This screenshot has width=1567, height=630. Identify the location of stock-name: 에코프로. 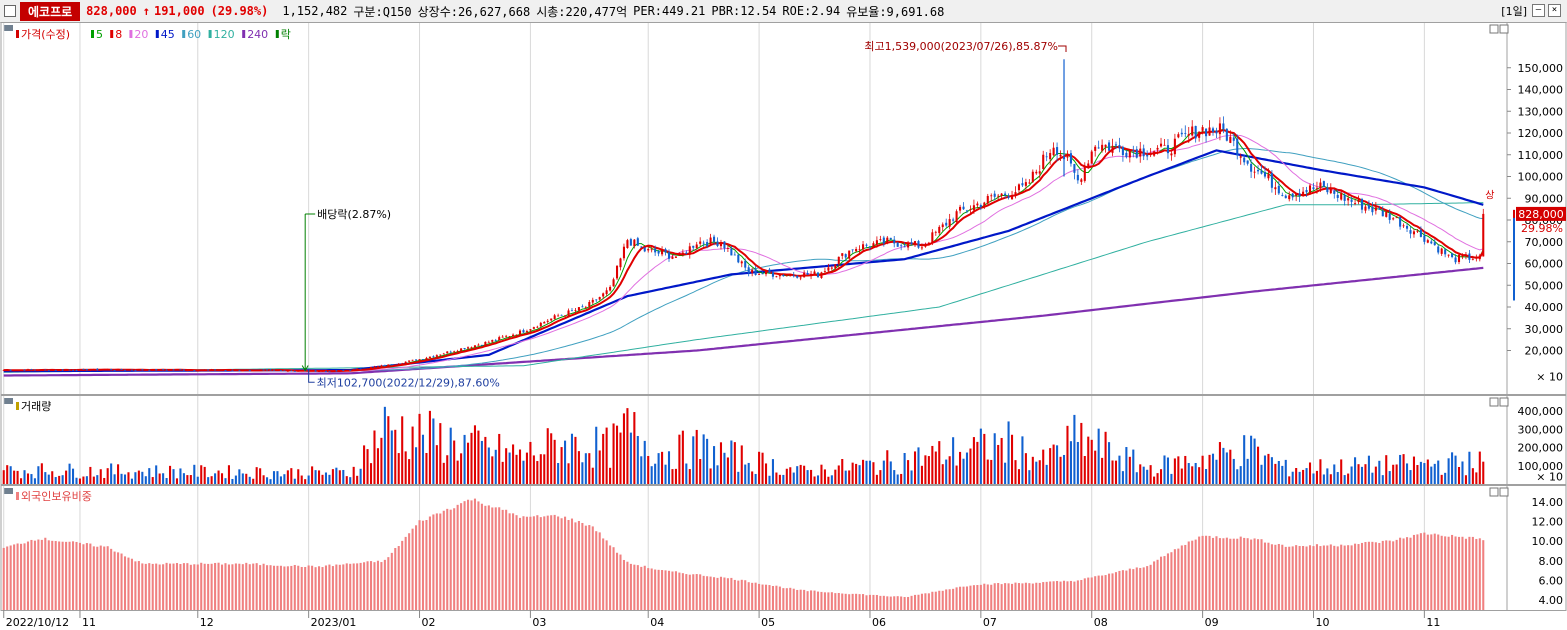
(50, 11).